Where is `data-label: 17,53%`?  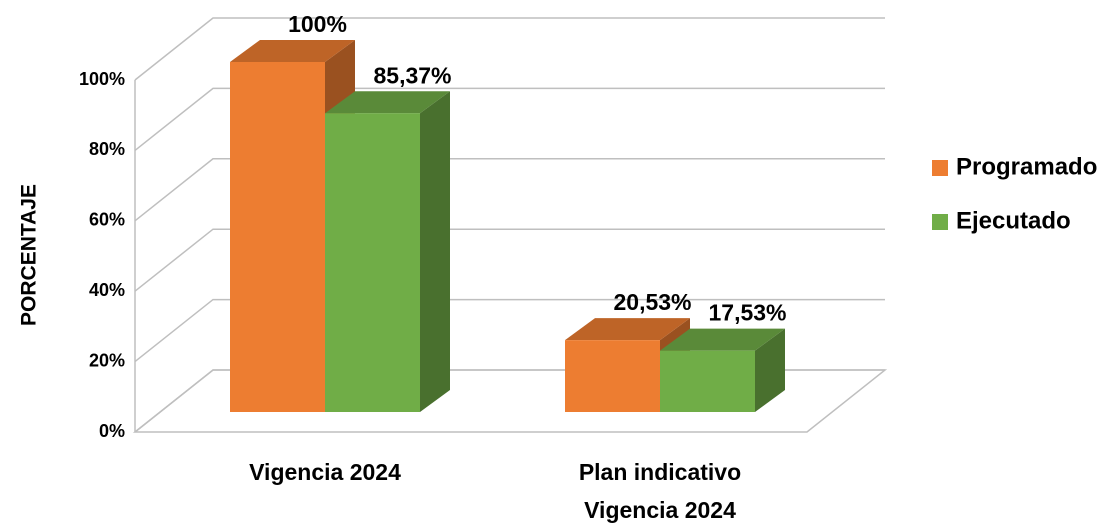
data-label: 17,53% is located at coordinates (747, 313).